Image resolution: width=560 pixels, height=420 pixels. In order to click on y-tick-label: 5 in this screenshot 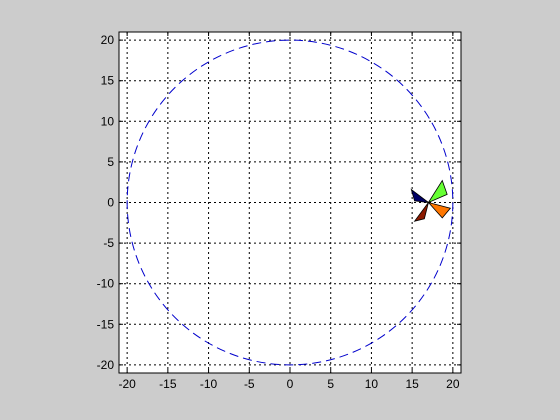, I will do `click(110, 162)`.